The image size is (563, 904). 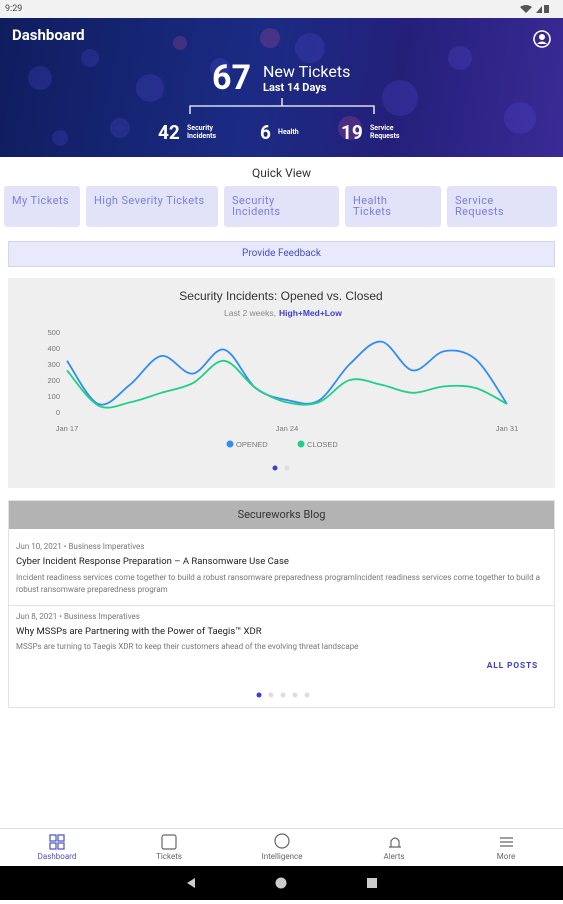 I want to click on status-bar: 9:29, so click(x=281, y=9).